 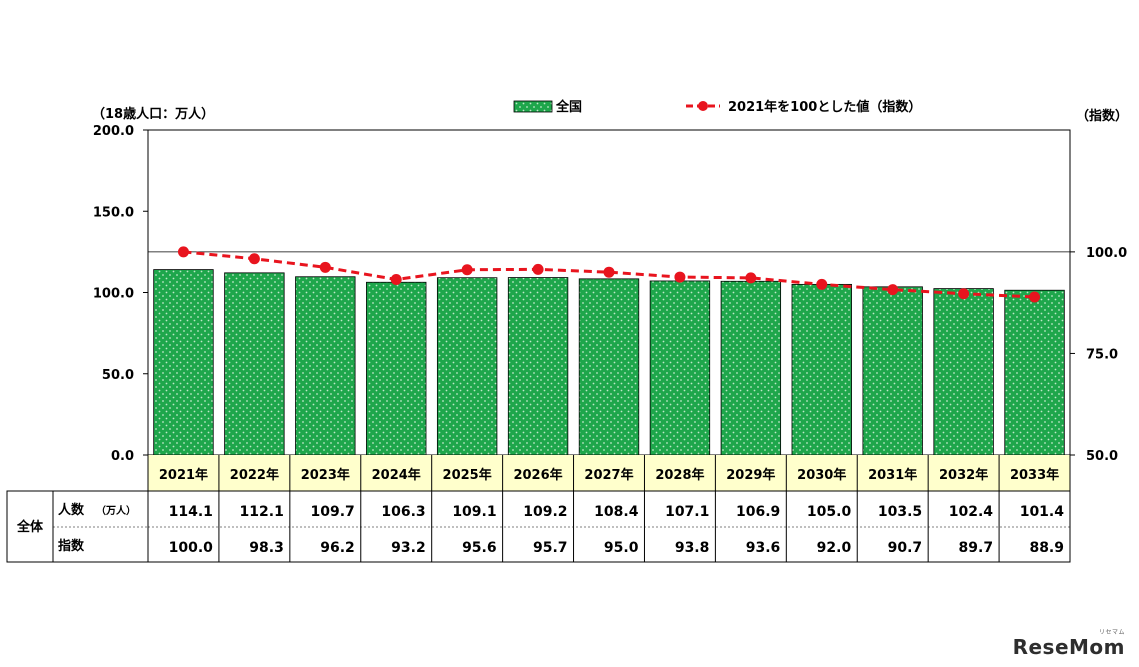 I want to click on table-cell: 100.0, so click(x=191, y=548).